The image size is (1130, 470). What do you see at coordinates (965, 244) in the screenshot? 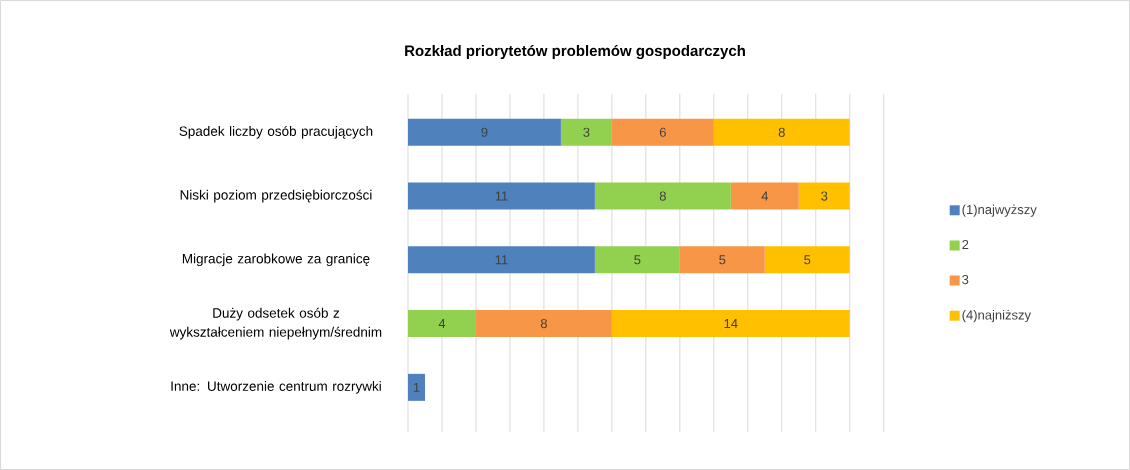
I see `legend-label: 2` at bounding box center [965, 244].